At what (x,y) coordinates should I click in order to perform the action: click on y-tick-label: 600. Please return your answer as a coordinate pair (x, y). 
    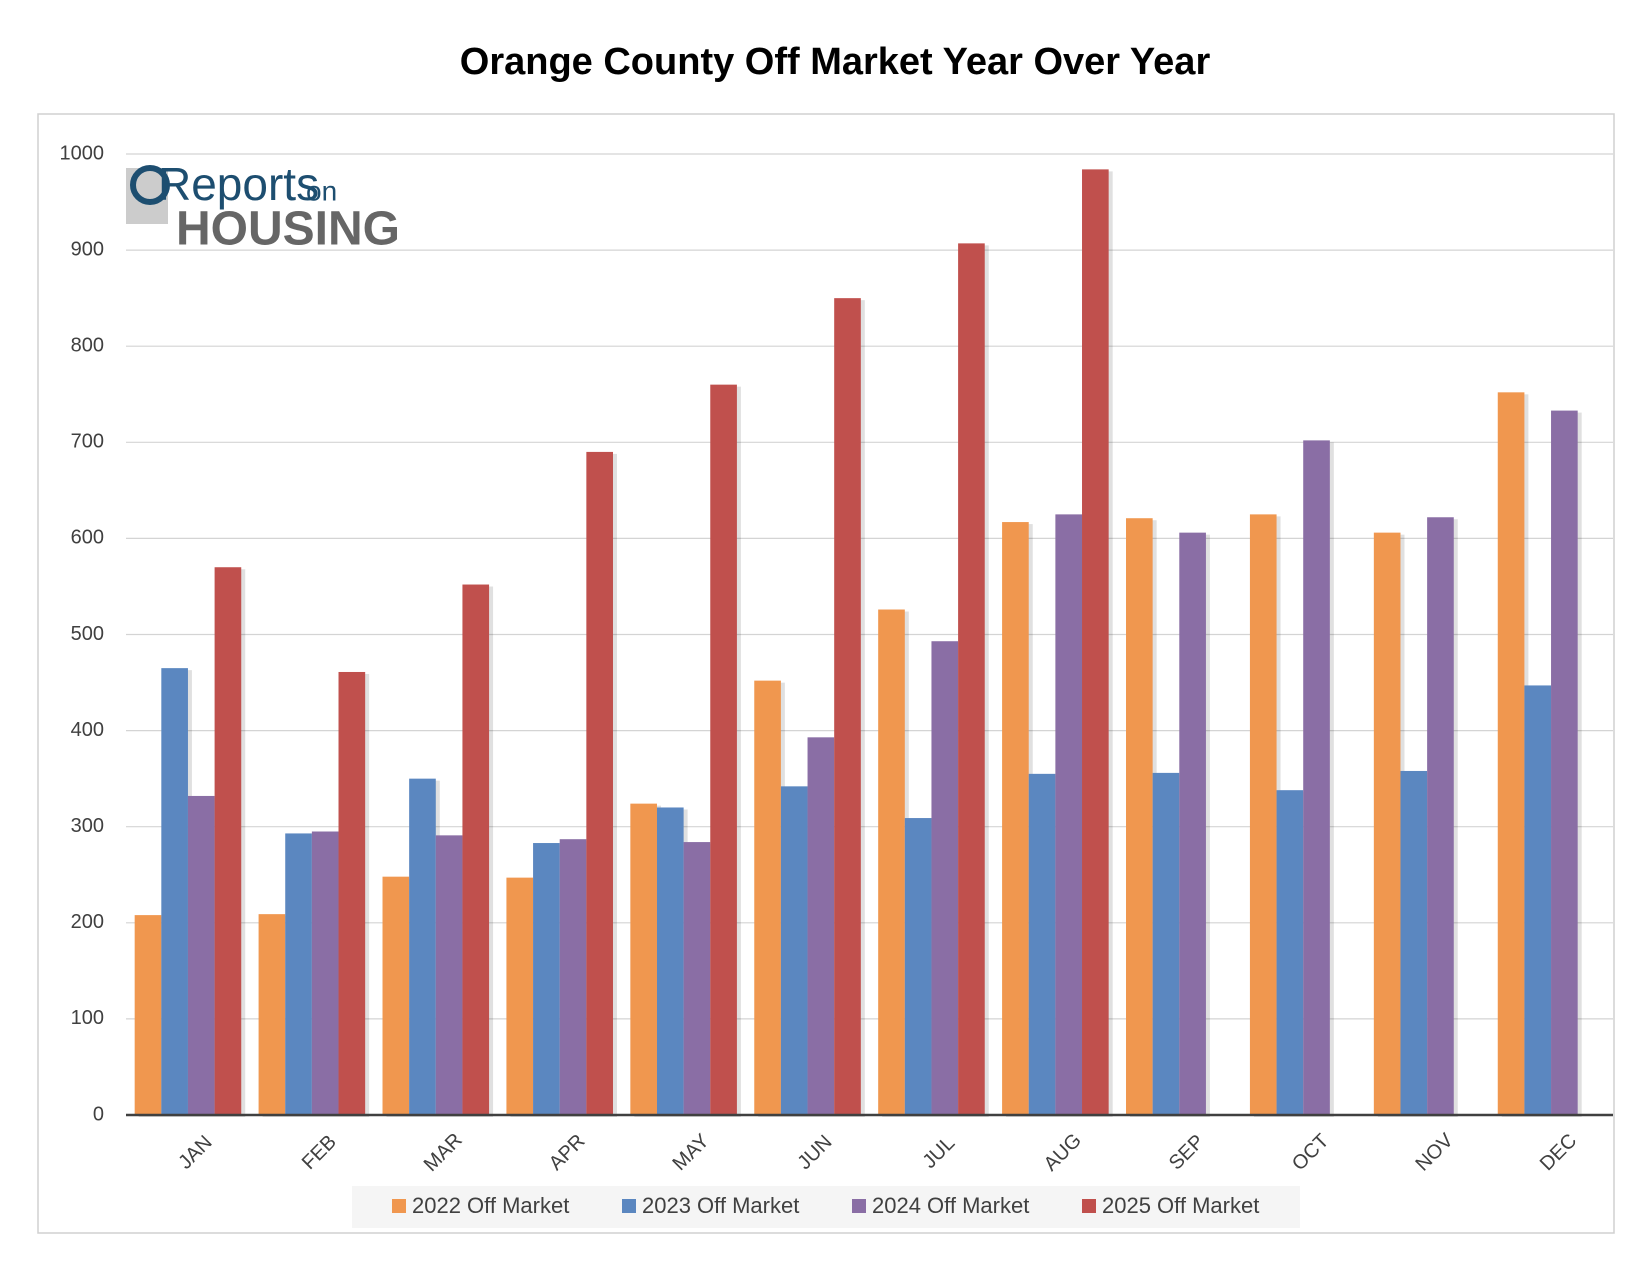
    Looking at the image, I should click on (87, 538).